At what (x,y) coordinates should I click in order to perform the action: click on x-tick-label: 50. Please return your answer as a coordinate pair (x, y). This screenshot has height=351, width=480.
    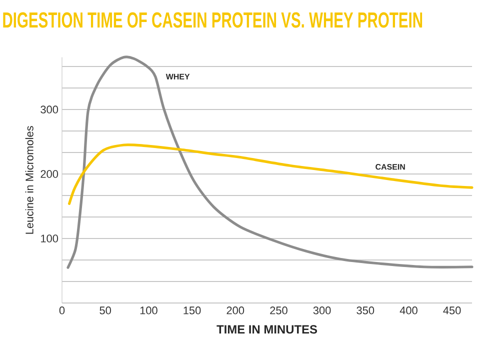
    Looking at the image, I should click on (105, 310).